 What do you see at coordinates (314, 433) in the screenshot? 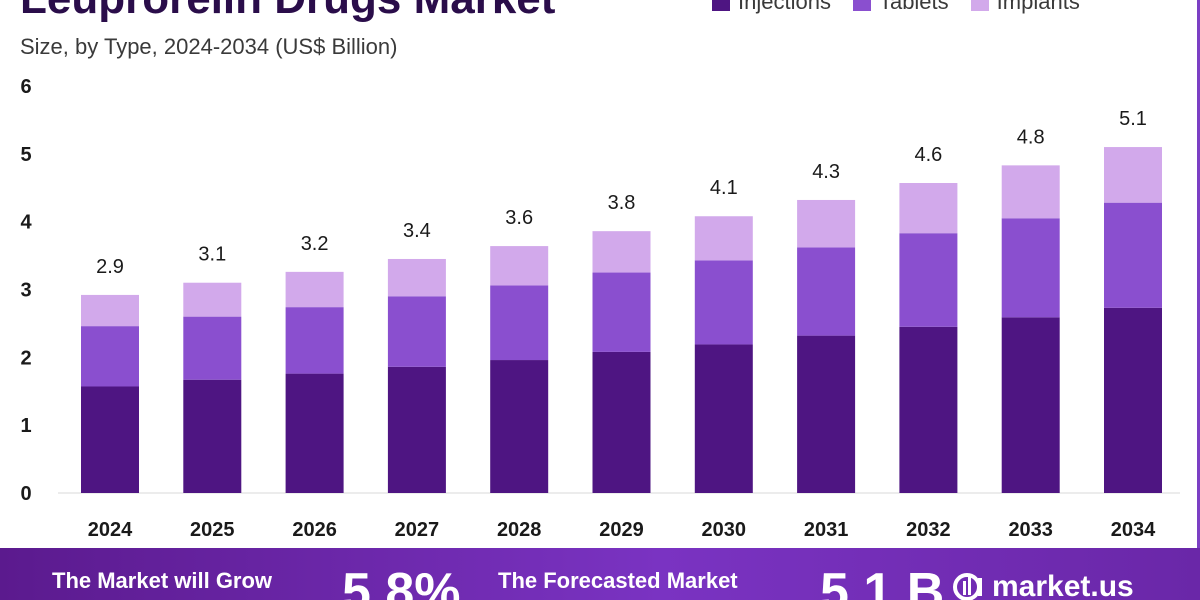
I see `bar-injections-2026` at bounding box center [314, 433].